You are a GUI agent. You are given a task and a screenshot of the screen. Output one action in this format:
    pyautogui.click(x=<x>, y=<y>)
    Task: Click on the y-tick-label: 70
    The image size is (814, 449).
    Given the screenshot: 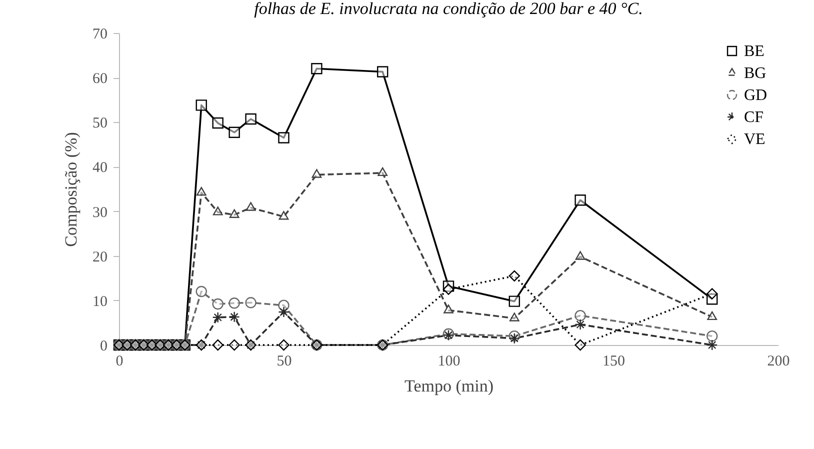 What is the action you would take?
    pyautogui.click(x=100, y=34)
    